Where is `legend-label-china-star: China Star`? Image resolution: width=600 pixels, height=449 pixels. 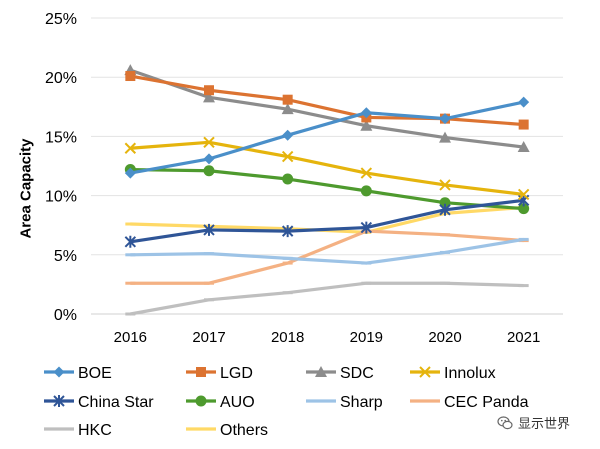
legend-label-china-star: China Star is located at coordinates (116, 402).